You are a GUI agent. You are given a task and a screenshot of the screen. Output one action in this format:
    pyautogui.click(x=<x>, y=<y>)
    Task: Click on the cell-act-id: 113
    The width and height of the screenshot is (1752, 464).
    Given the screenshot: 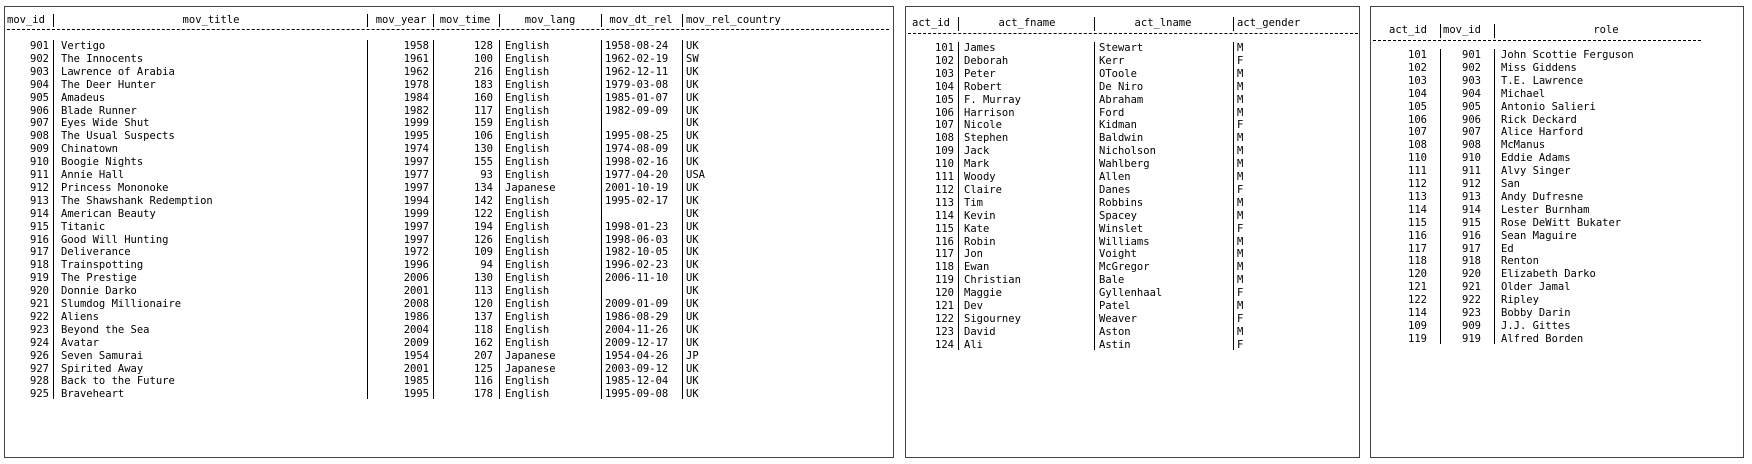 What is the action you would take?
    pyautogui.click(x=944, y=202)
    